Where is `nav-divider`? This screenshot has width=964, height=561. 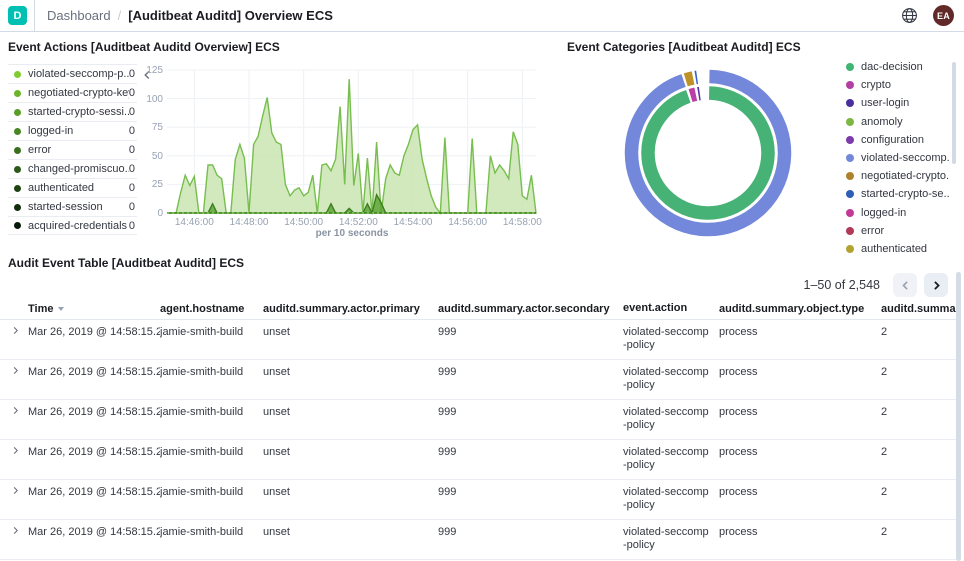
nav-divider is located at coordinates (34, 16).